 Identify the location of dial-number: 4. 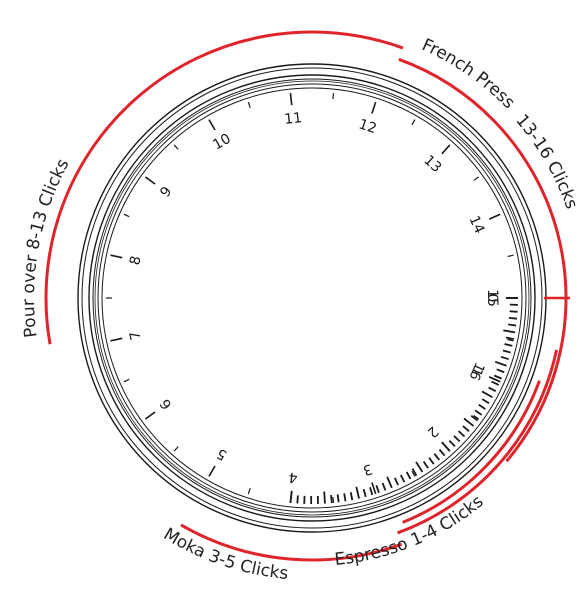
(293, 477).